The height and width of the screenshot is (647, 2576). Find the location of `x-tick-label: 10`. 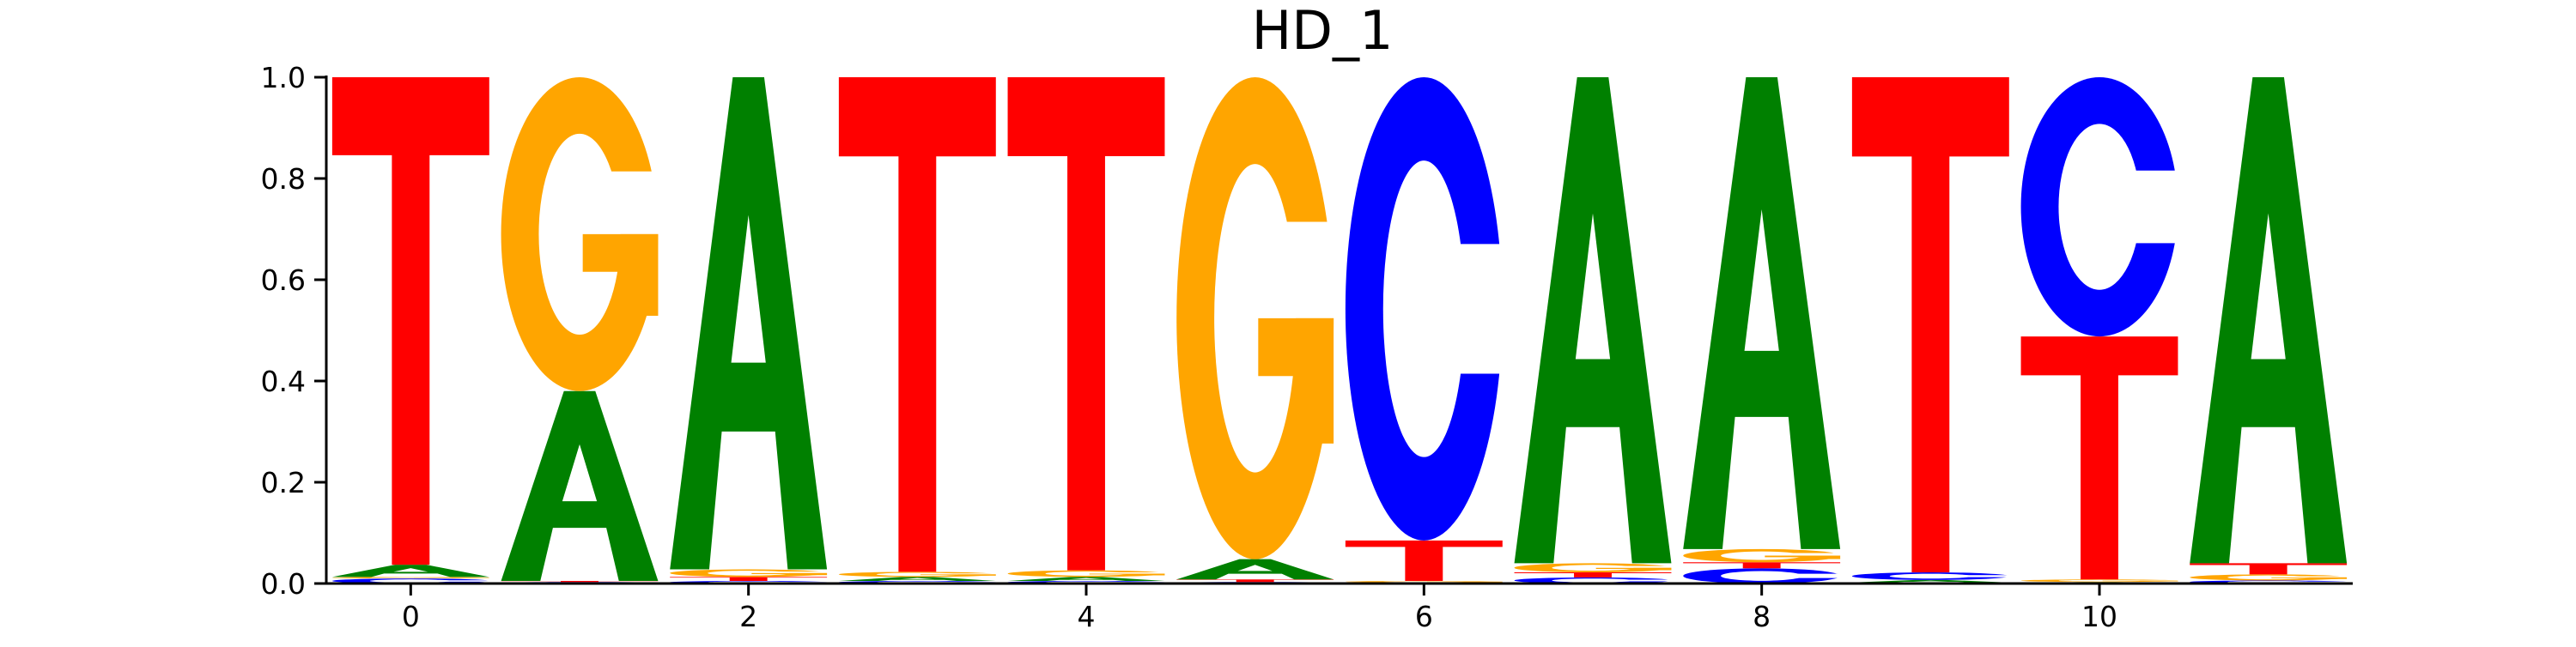

x-tick-label: 10 is located at coordinates (2099, 616).